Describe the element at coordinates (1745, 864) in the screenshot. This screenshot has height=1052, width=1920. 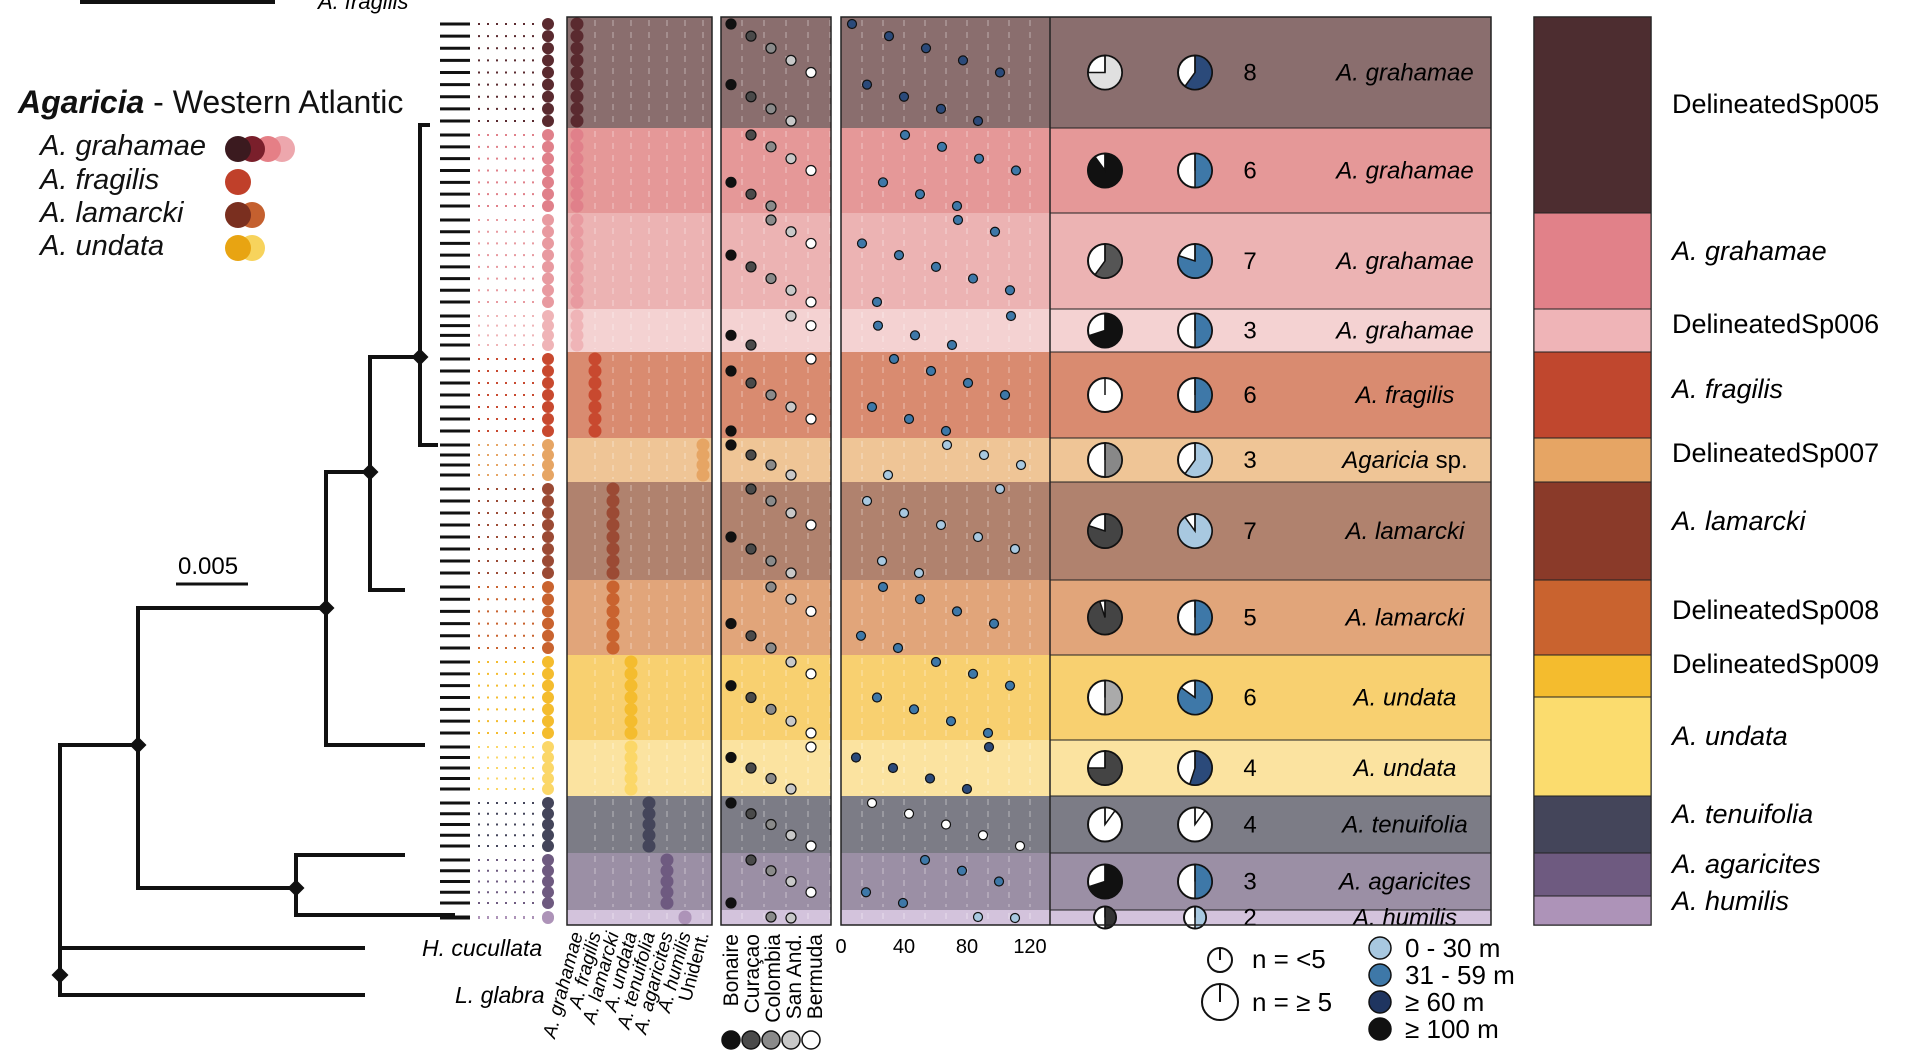
I see `delineated-label: A. agaricites` at that location.